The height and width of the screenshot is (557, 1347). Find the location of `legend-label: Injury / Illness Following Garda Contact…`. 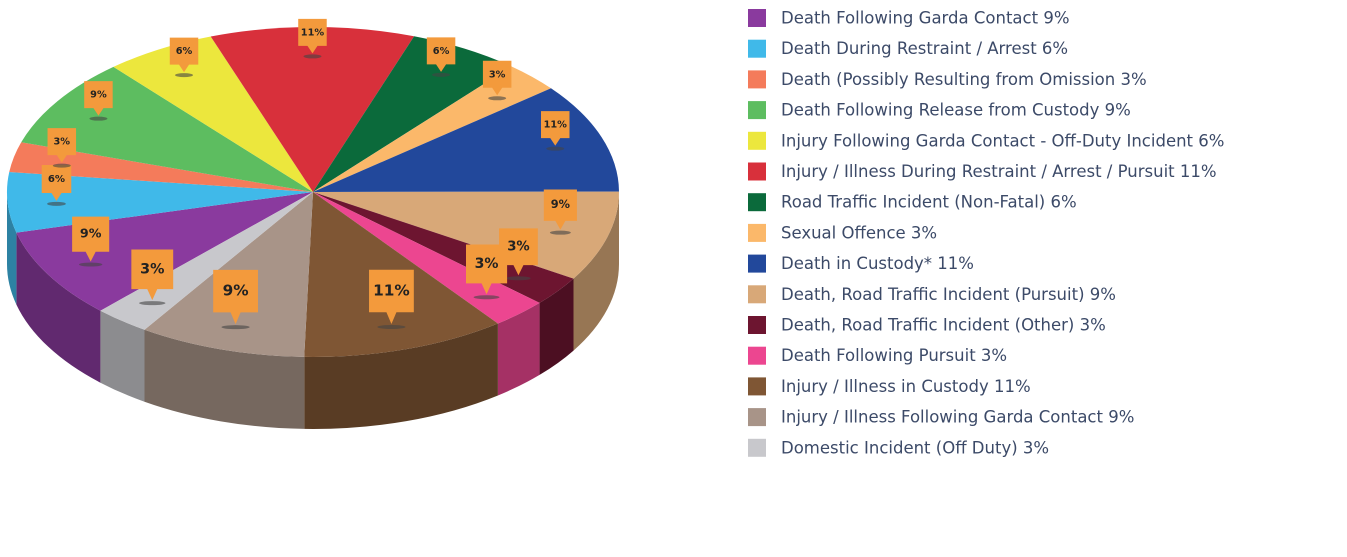

legend-label: Injury / Illness Following Garda Contact… is located at coordinates (957, 417).